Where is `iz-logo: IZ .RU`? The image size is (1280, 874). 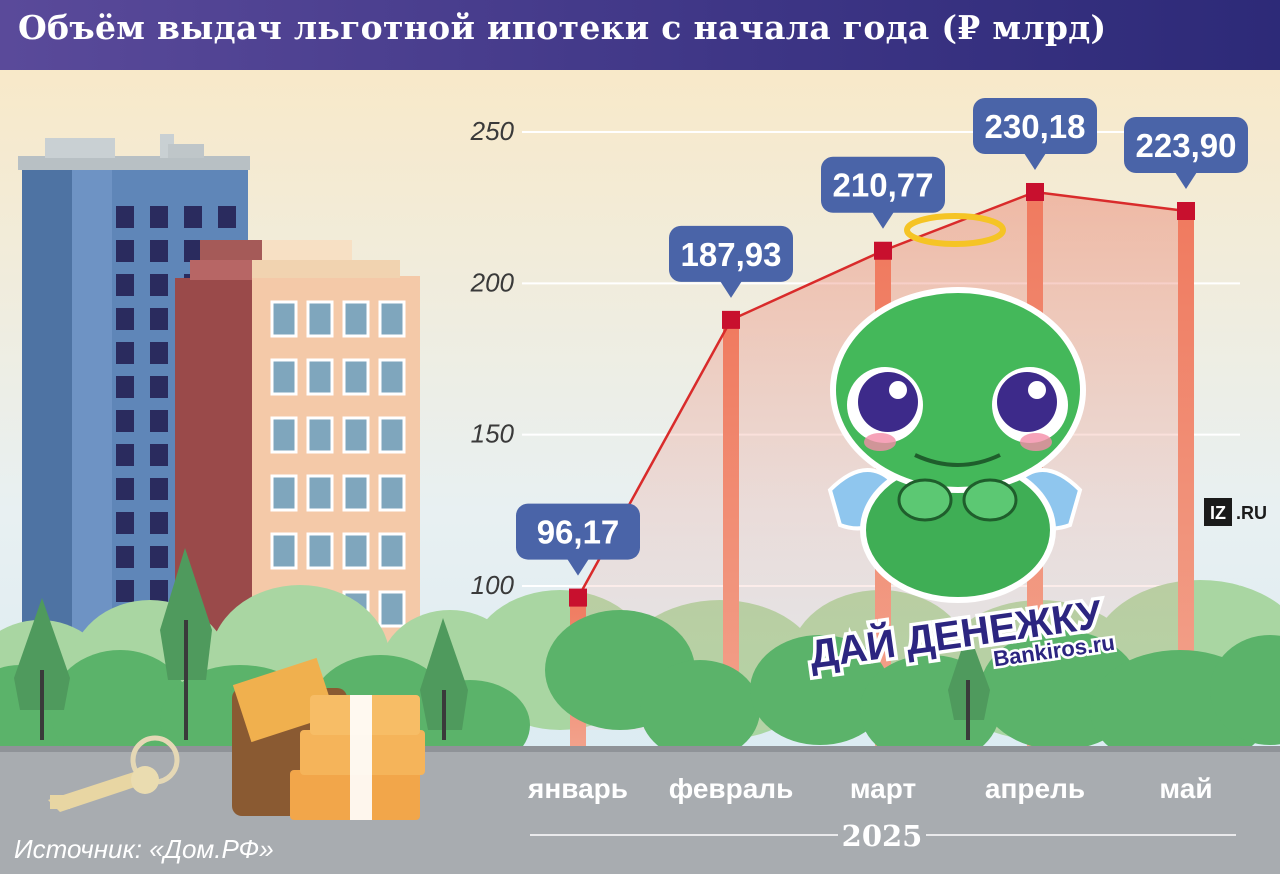
iz-logo: IZ .RU is located at coordinates (1235, 512).